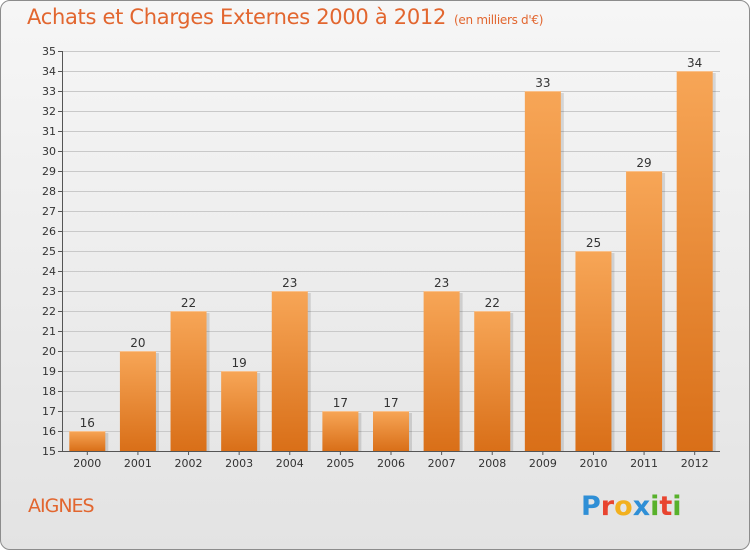 The image size is (750, 550). What do you see at coordinates (61, 506) in the screenshot?
I see `commune-name: AIGNES` at bounding box center [61, 506].